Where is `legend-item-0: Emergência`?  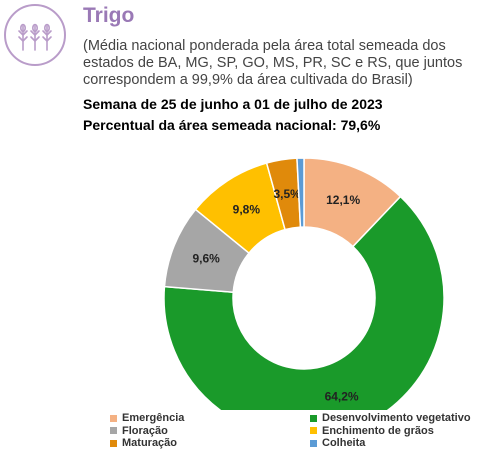
legend-item-0: Emergência is located at coordinates (210, 418).